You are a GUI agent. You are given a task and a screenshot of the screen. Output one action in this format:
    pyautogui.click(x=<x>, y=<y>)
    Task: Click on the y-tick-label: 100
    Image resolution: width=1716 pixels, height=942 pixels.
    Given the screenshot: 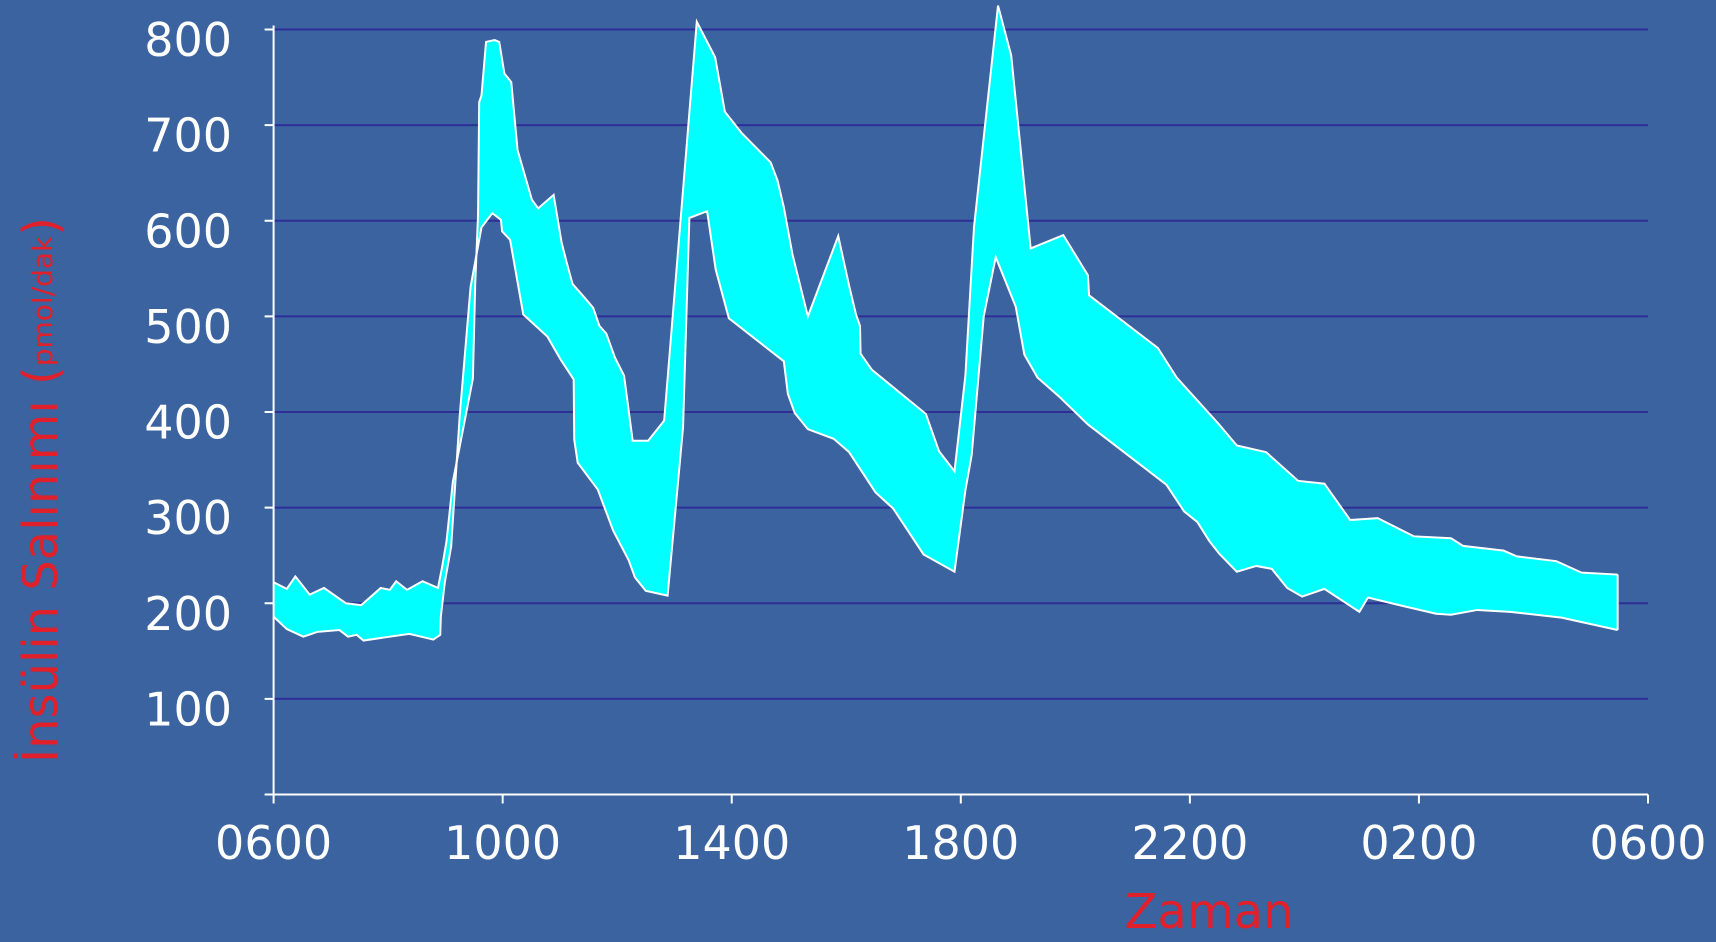 What is the action you would take?
    pyautogui.click(x=188, y=709)
    